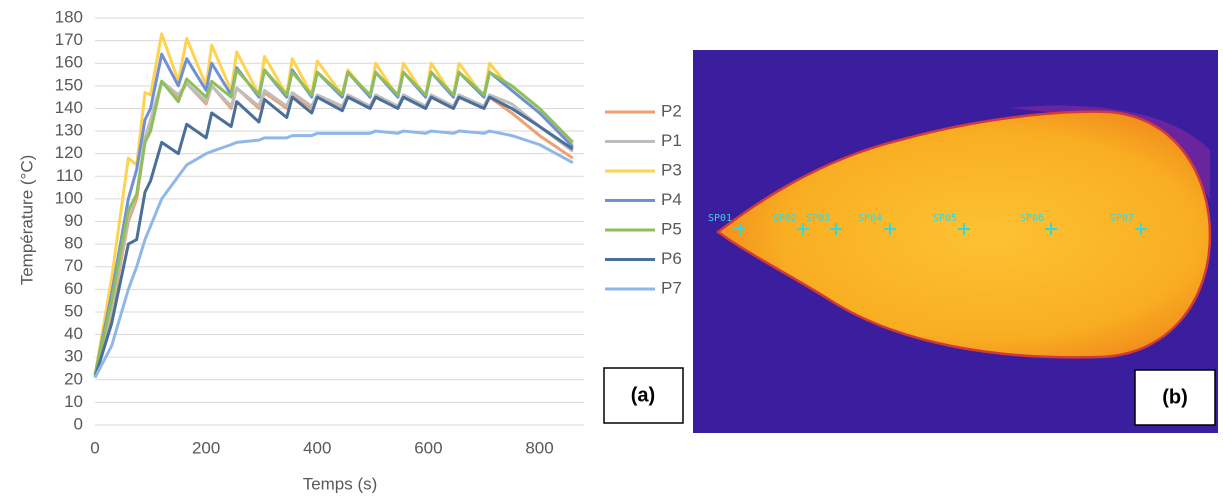 This screenshot has height=498, width=1223. Describe the element at coordinates (69, 152) in the screenshot. I see `y-tick-label: 120` at that location.